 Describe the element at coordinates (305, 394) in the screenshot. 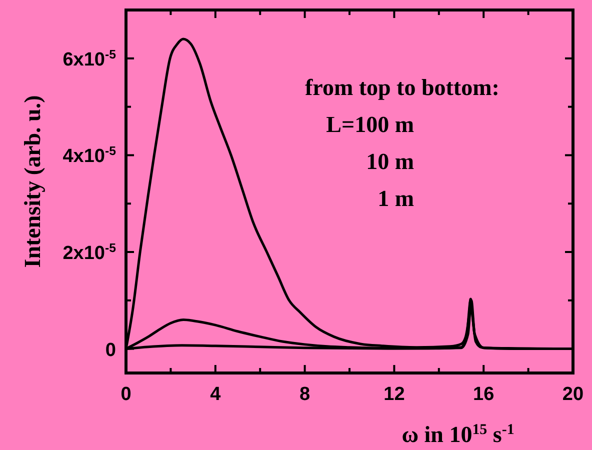

I see `x-tick-label: 8` at that location.